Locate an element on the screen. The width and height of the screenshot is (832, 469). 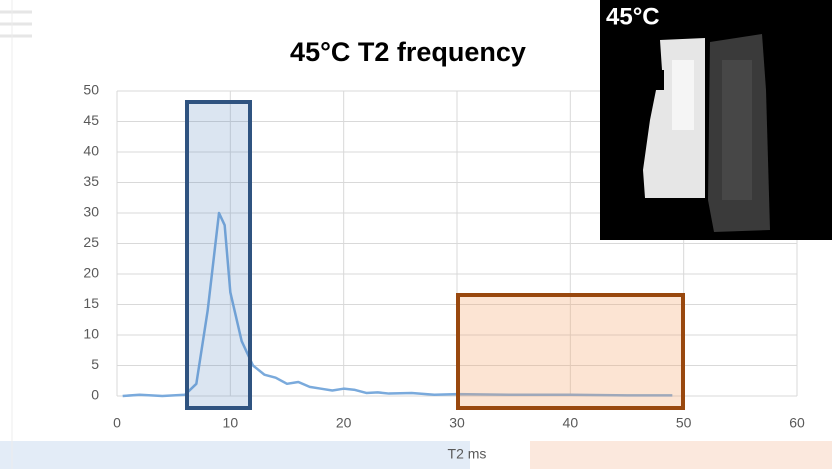
x-tick-label: 10 is located at coordinates (231, 423).